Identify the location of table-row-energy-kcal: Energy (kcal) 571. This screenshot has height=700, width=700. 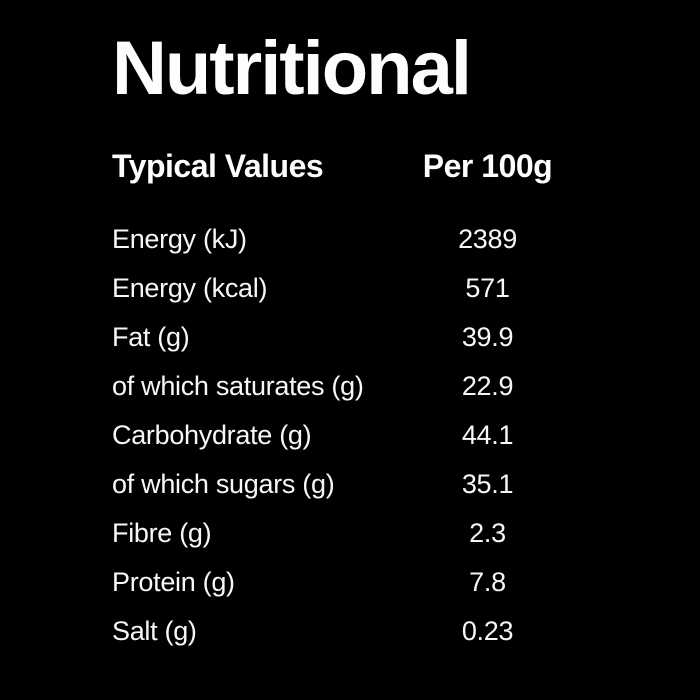
(348, 287).